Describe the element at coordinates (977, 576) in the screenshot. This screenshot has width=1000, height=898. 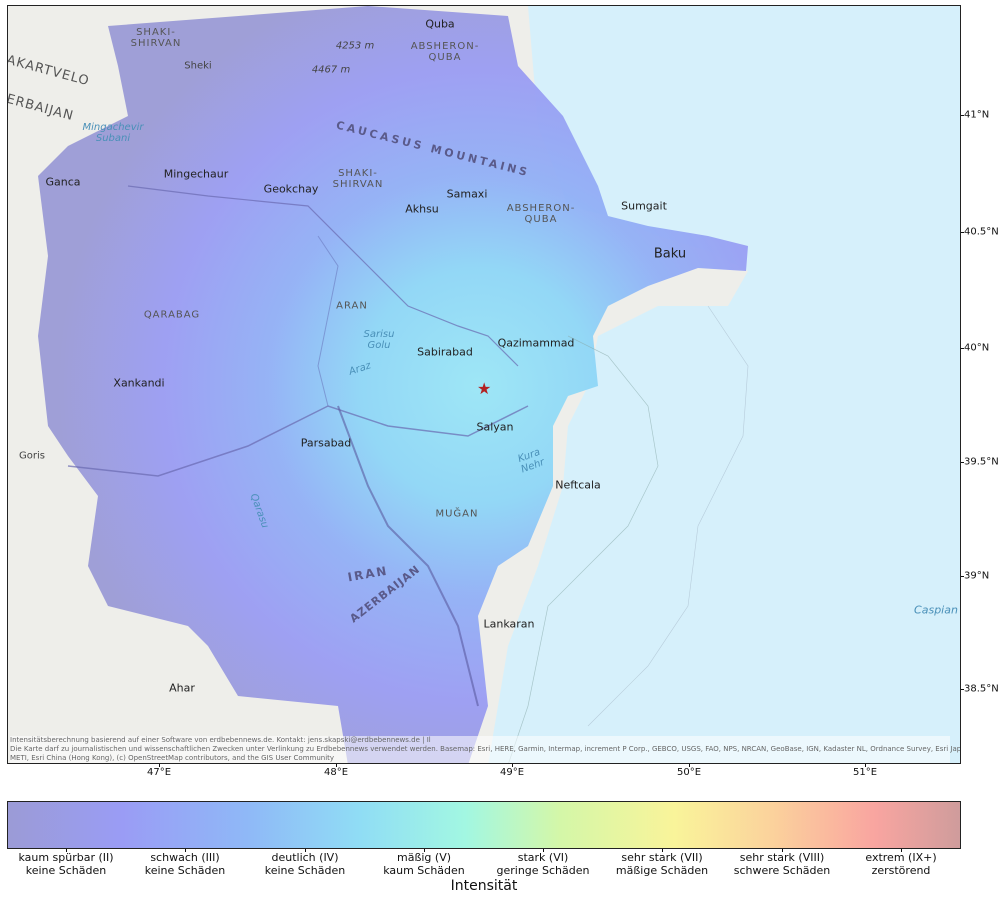
I see `lat-label: 39°N` at that location.